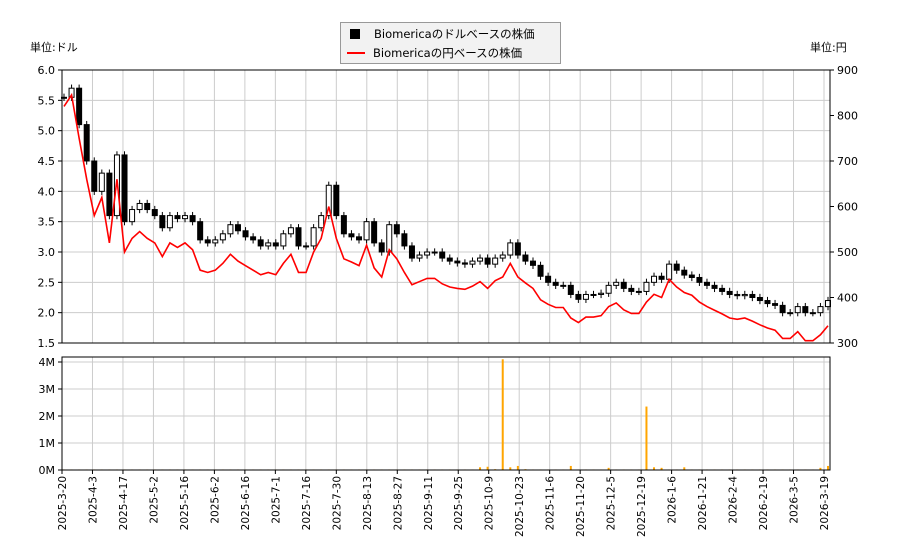 The height and width of the screenshot is (550, 900). I want to click on y-left-tick-label: 1.5, so click(47, 343).